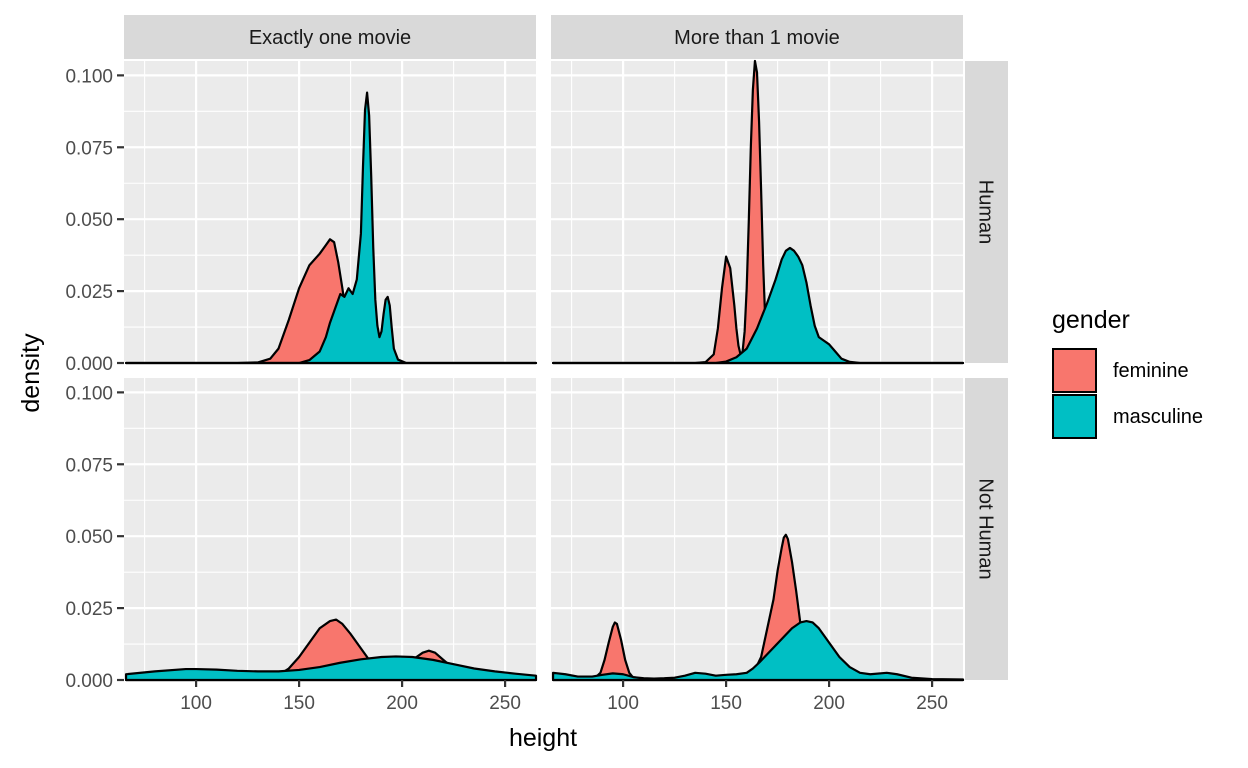 The width and height of the screenshot is (1248, 768). I want to click on facet-strip-row-1: Not Human, so click(986, 529).